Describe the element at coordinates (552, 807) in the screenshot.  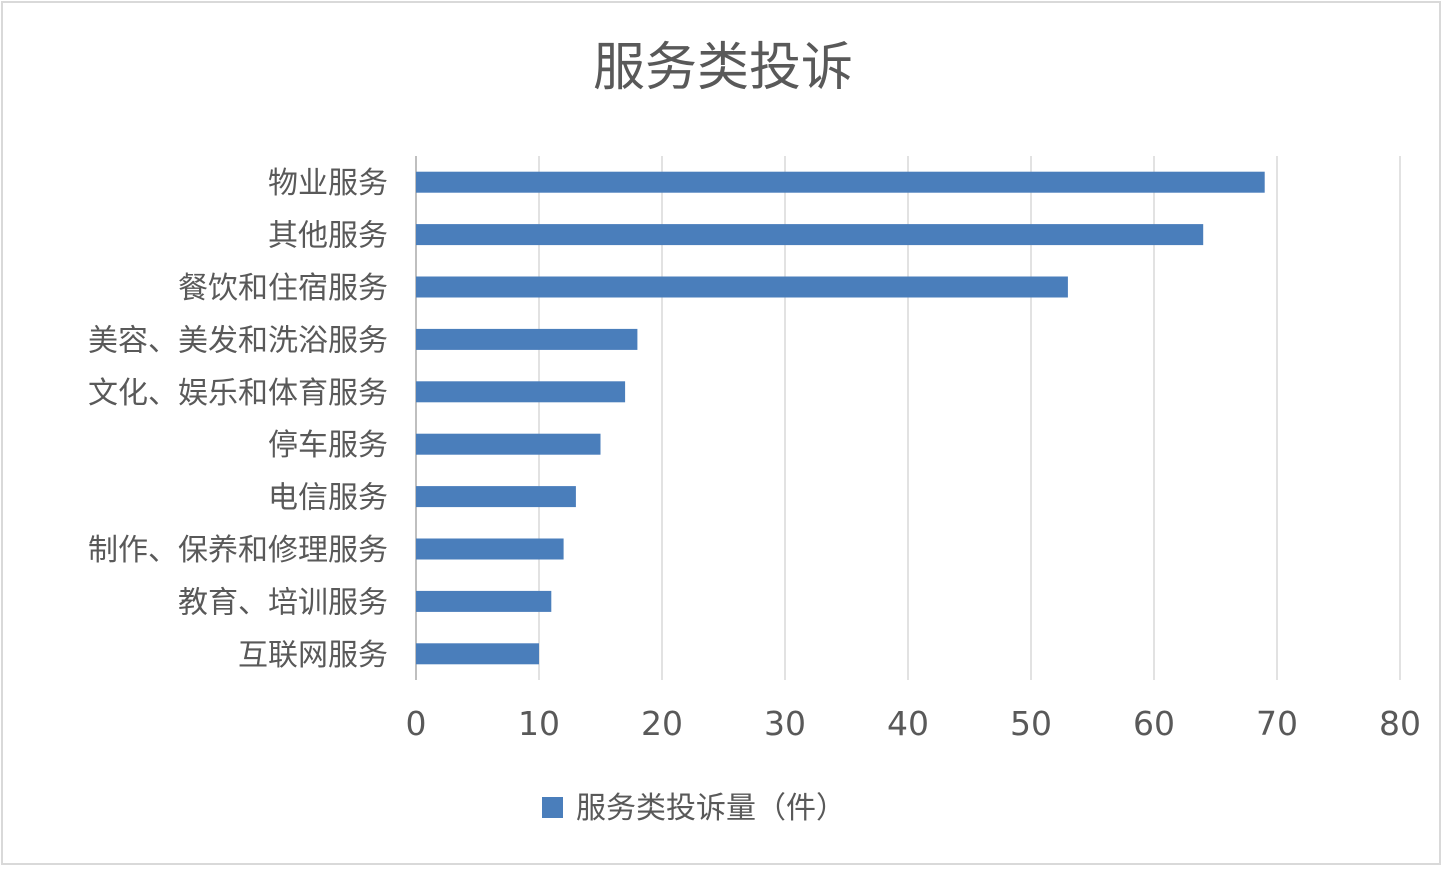
I see `legend-swatch` at that location.